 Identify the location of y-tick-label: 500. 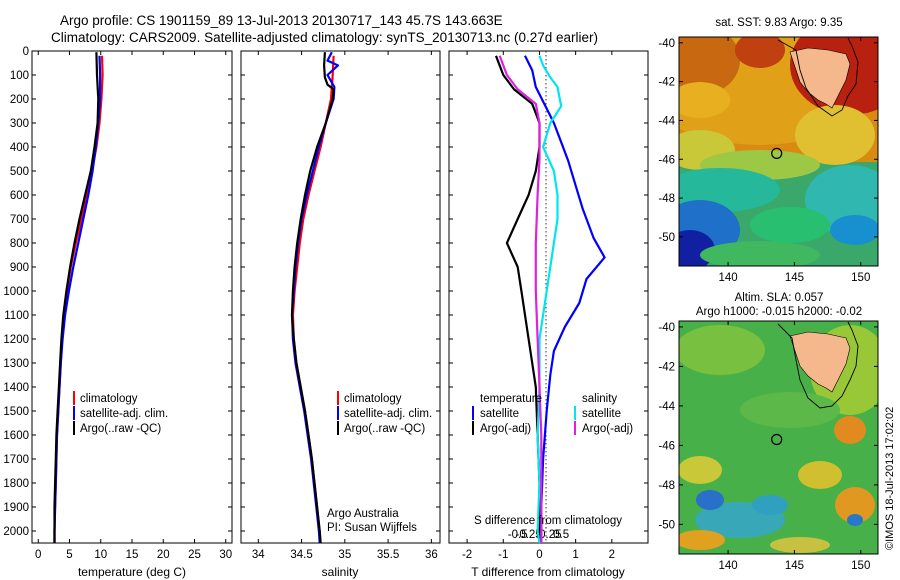
(19, 172).